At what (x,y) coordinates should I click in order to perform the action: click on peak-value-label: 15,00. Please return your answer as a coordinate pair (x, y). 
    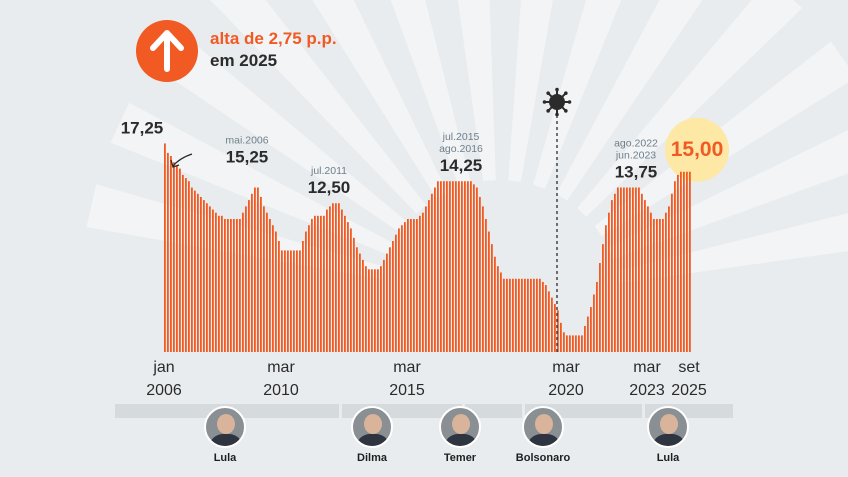
    Looking at the image, I should click on (697, 149).